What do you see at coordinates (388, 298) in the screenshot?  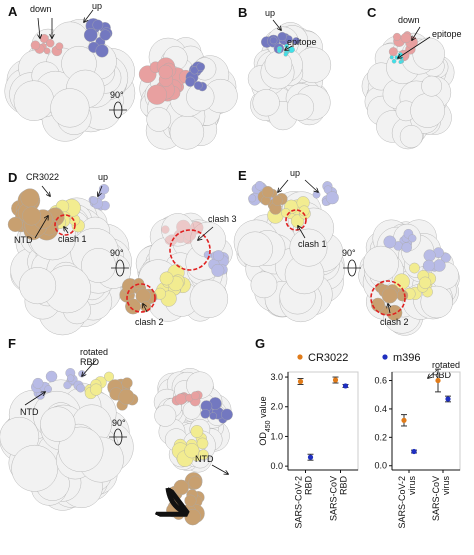 I see `clash-circle` at bounding box center [388, 298].